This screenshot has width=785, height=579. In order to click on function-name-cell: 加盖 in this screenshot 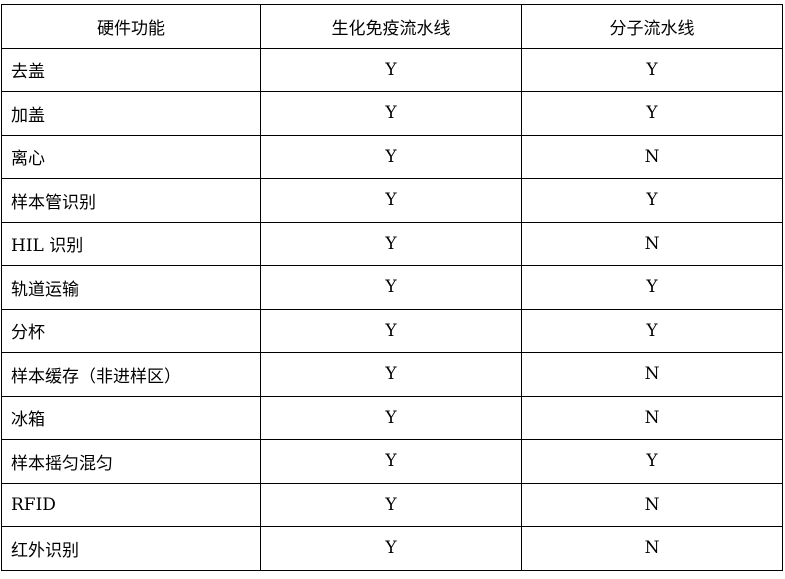, I will do `click(131, 113)`.